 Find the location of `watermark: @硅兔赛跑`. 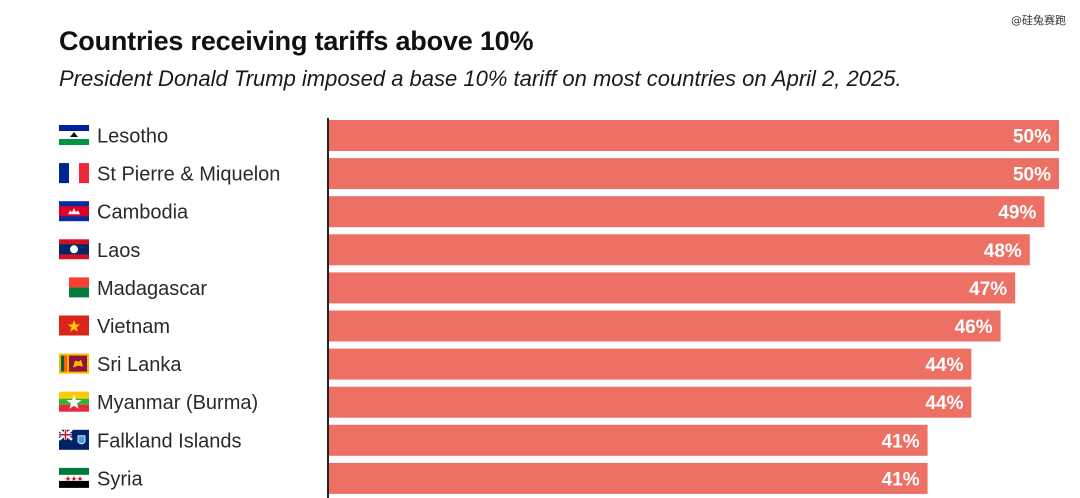

watermark: @硅兔赛跑 is located at coordinates (1038, 20).